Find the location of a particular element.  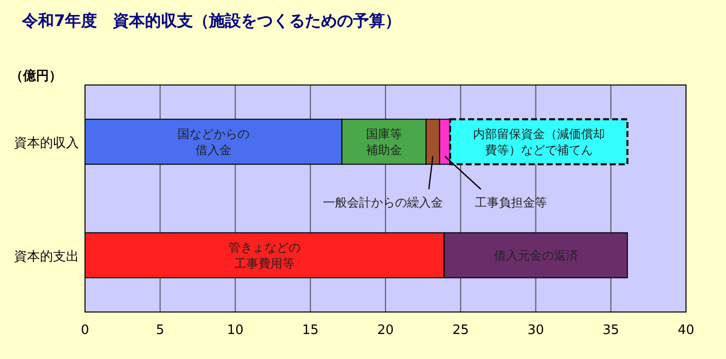

x-axis-title: （億円） is located at coordinates (36, 76).